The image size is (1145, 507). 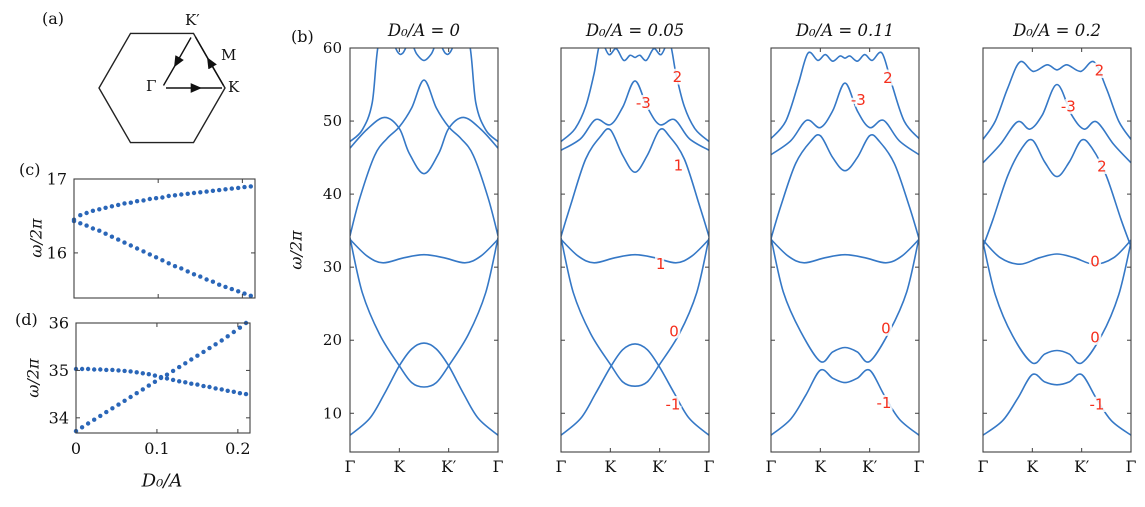 I want to click on bz-point-gamma: Γ, so click(x=151, y=86).